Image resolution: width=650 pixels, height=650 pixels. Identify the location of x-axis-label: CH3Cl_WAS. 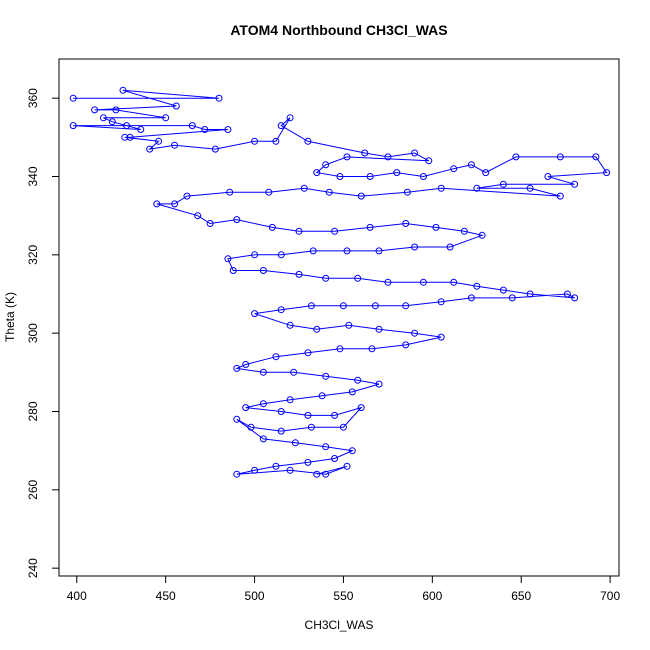
(339, 625).